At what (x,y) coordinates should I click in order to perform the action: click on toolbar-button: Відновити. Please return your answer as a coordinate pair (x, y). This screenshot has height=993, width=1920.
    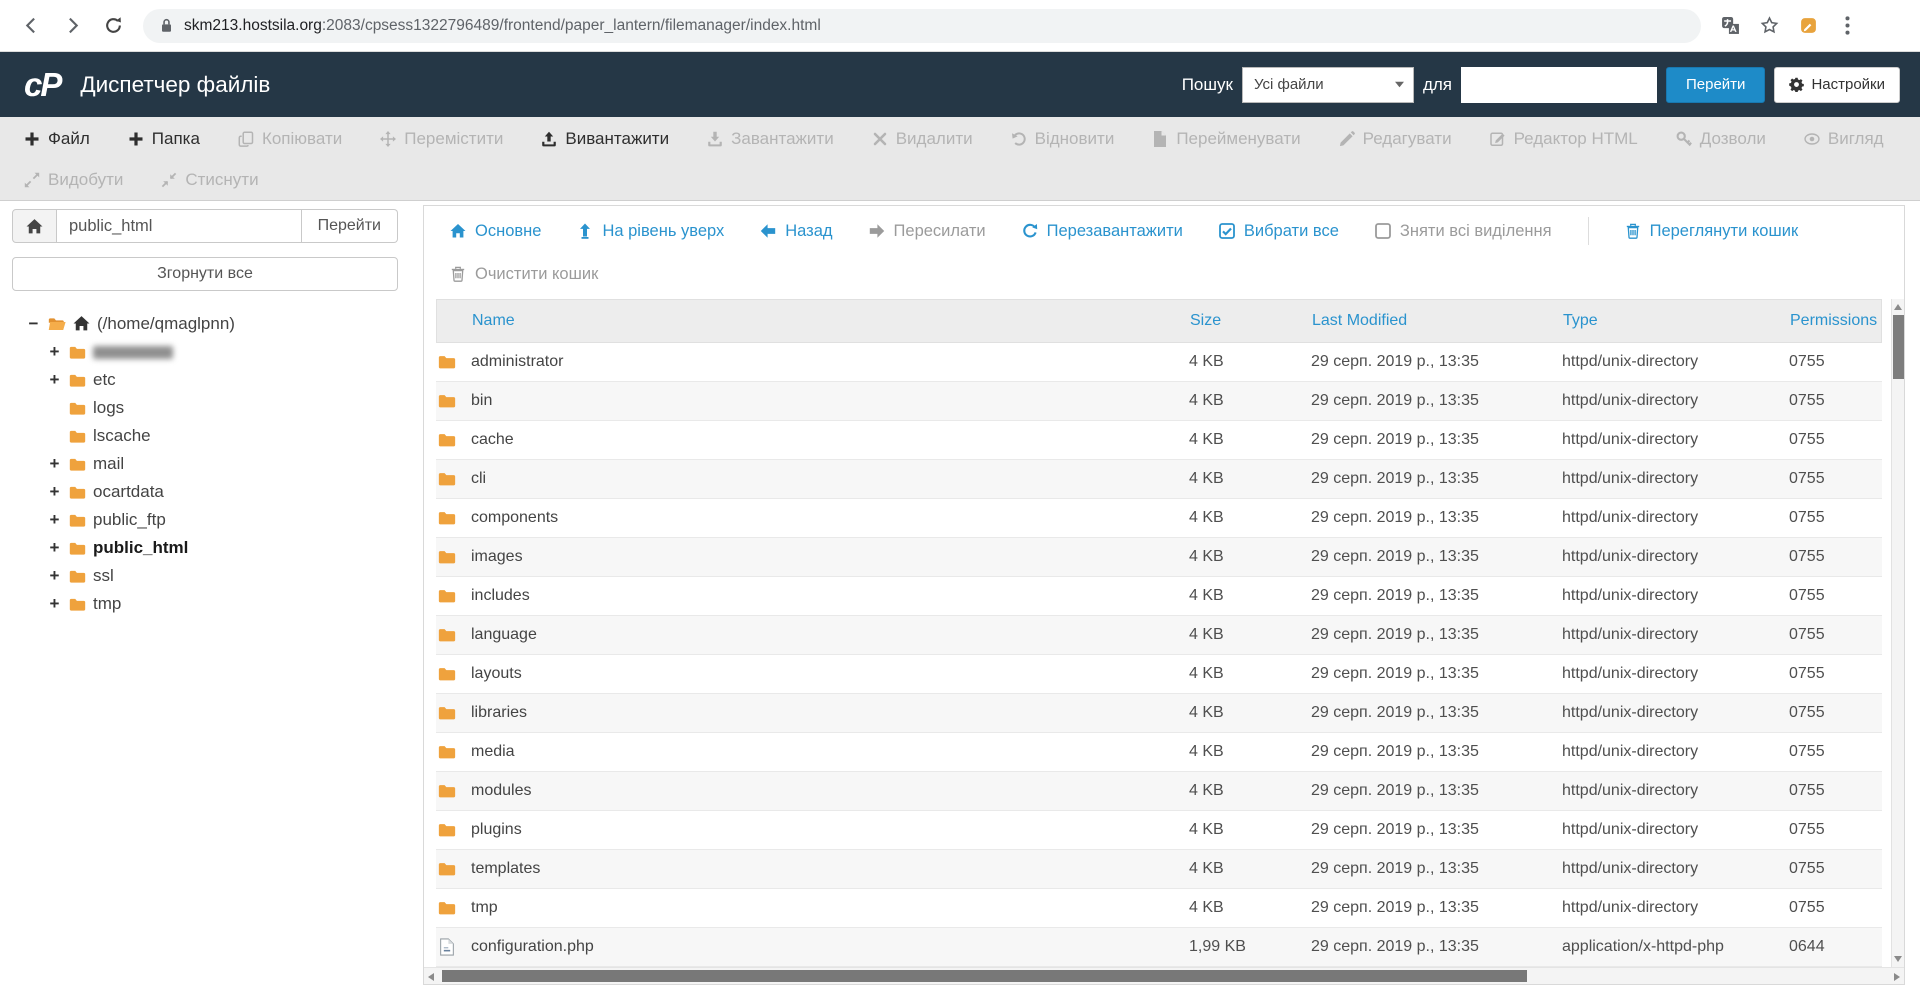
    Looking at the image, I should click on (1062, 139).